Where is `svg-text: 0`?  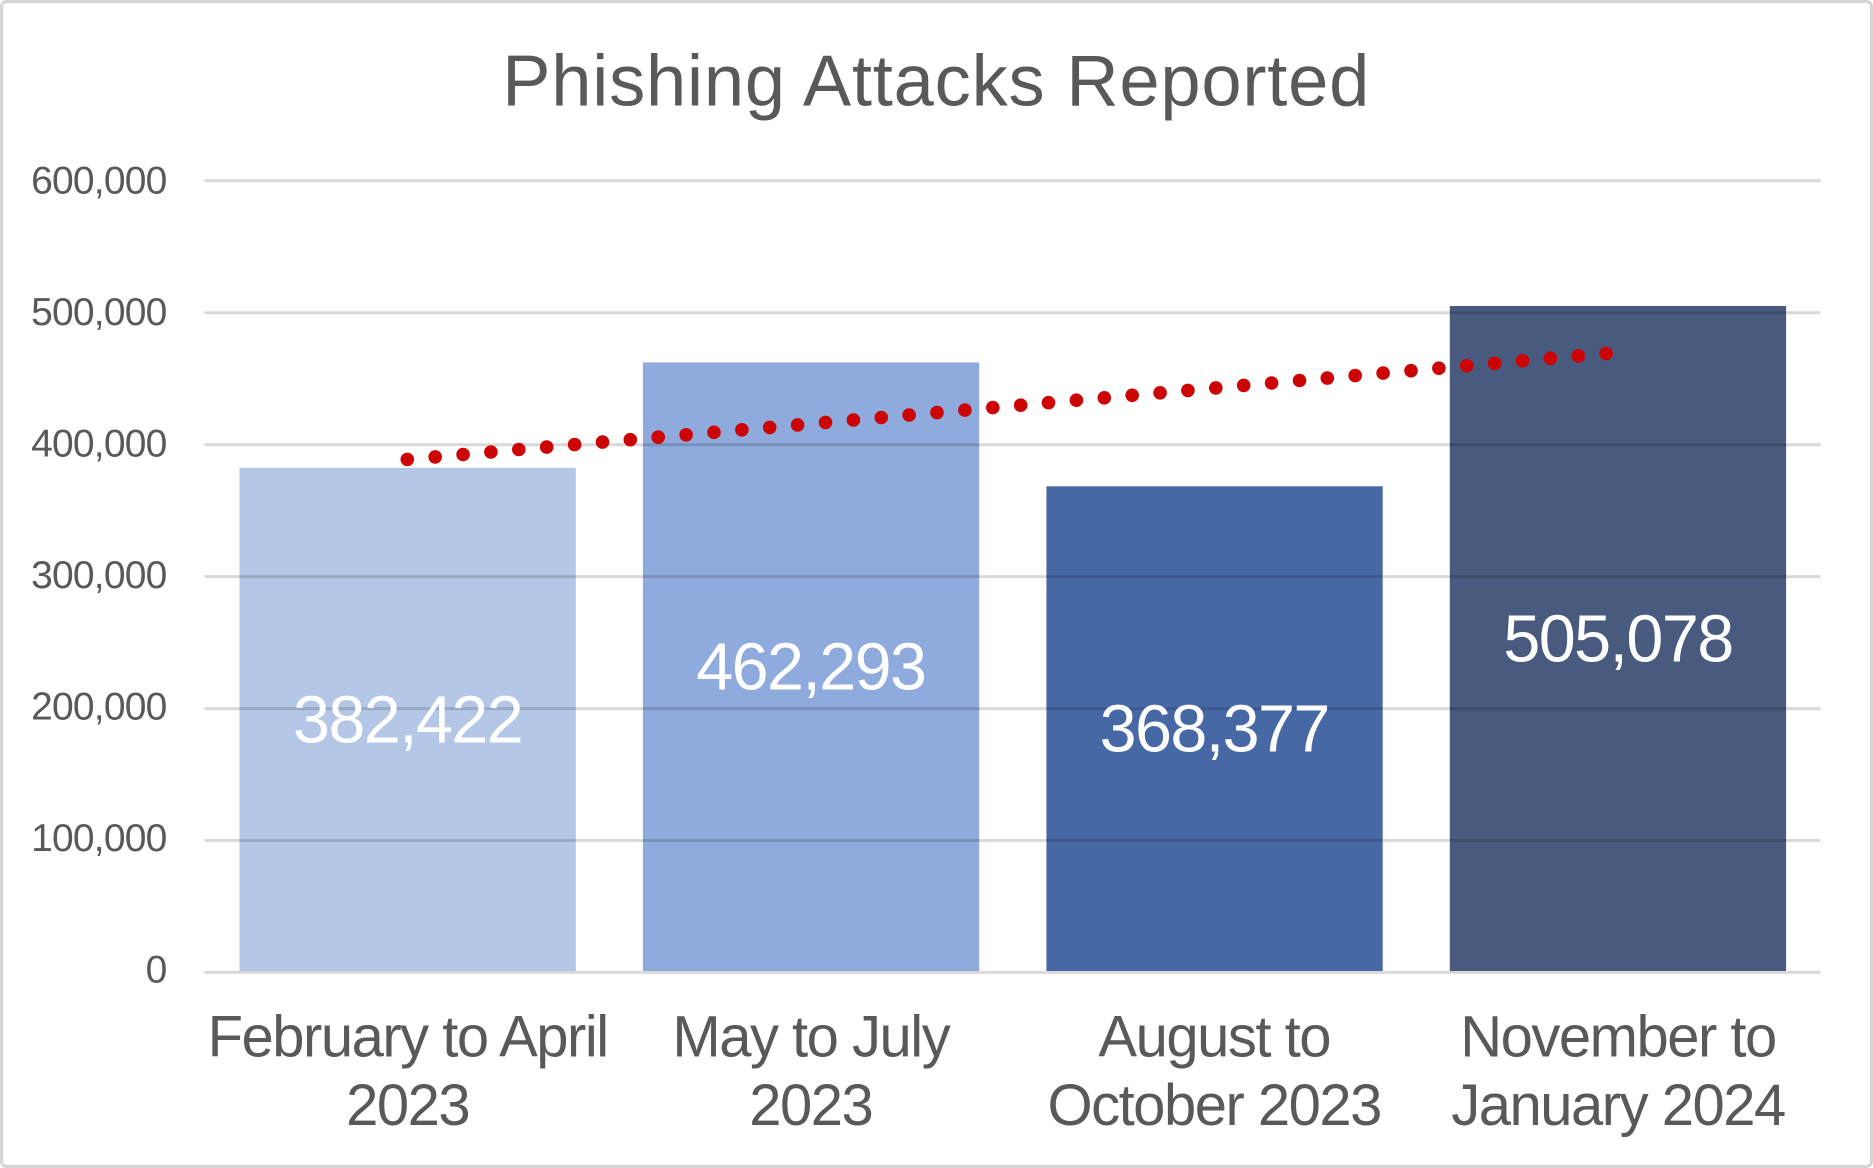 svg-text: 0 is located at coordinates (156, 969).